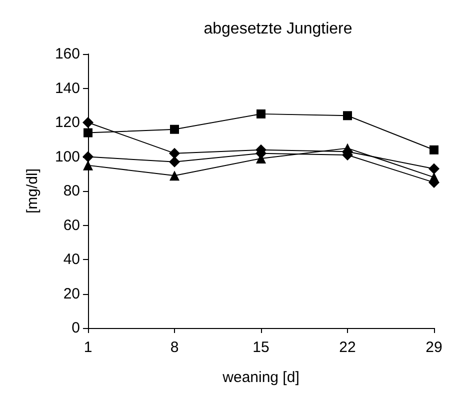 Image resolution: width=456 pixels, height=409 pixels. What do you see at coordinates (67, 54) in the screenshot?
I see `y-tick-label: 160` at bounding box center [67, 54].